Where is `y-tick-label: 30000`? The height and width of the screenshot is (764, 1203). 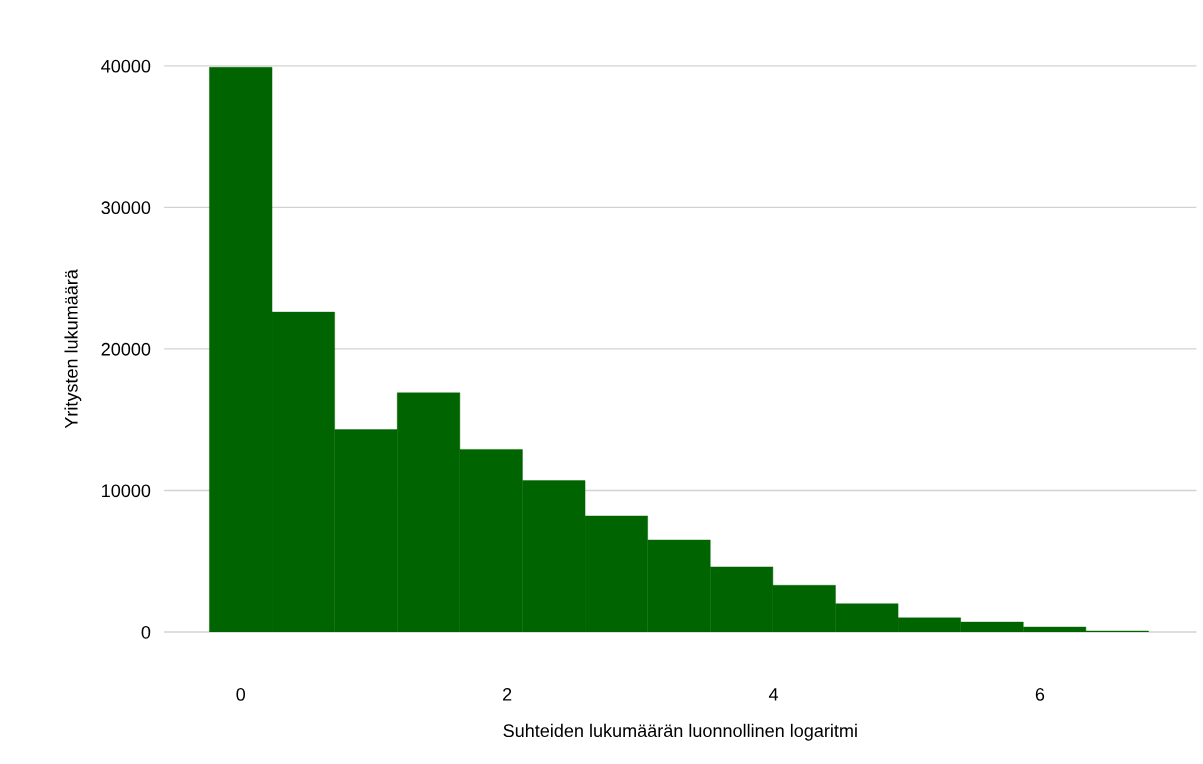
y-tick-label: 30000 is located at coordinates (126, 208).